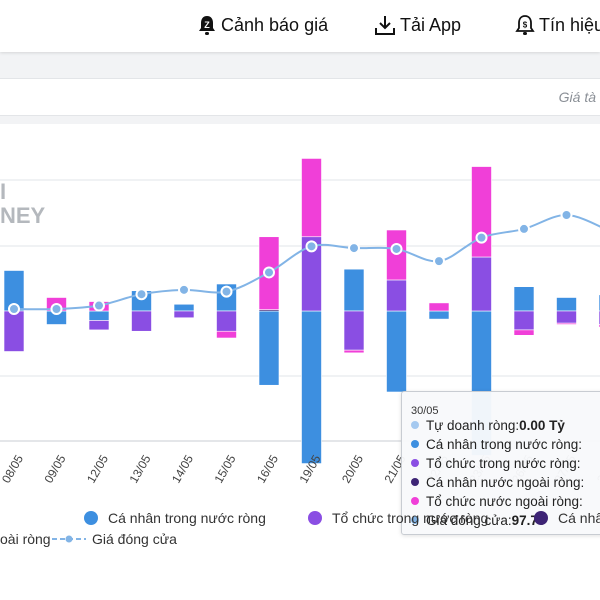  Describe the element at coordinates (134, 539) in the screenshot. I see `legend-label: Giá đóng cửa` at that location.